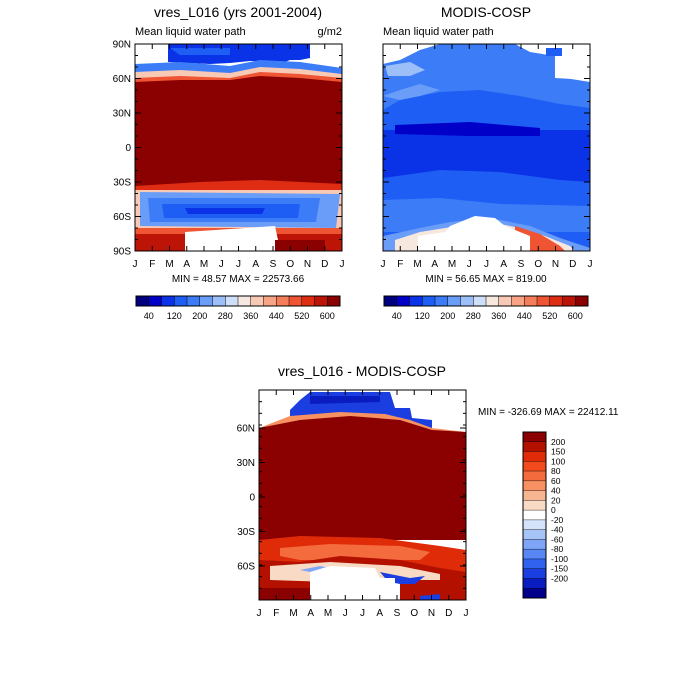 The image size is (700, 700). Describe the element at coordinates (558, 452) in the screenshot. I see `colorbar-label: 150` at that location.